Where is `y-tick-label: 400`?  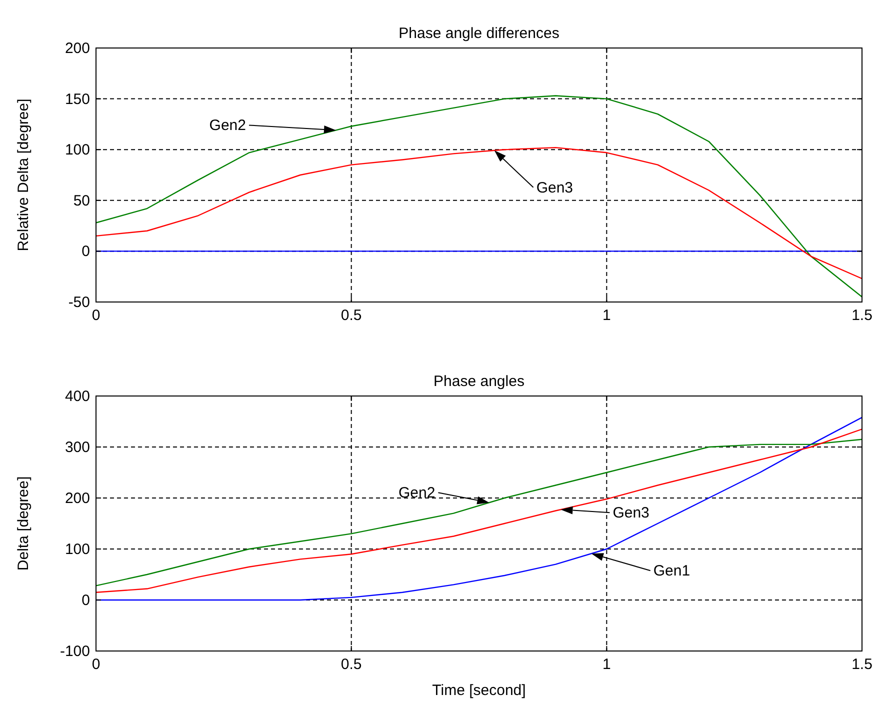 y-tick-label: 400 is located at coordinates (77, 396).